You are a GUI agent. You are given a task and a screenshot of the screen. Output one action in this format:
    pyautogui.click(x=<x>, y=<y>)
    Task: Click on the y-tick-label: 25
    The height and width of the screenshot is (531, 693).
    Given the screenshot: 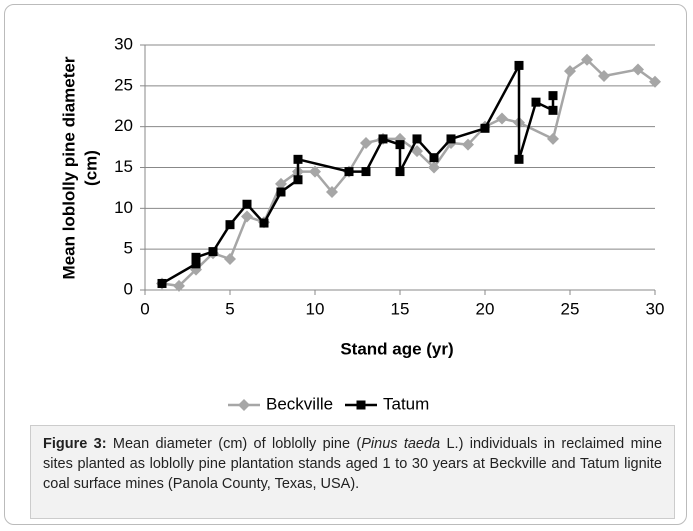 What is the action you would take?
    pyautogui.click(x=123, y=84)
    